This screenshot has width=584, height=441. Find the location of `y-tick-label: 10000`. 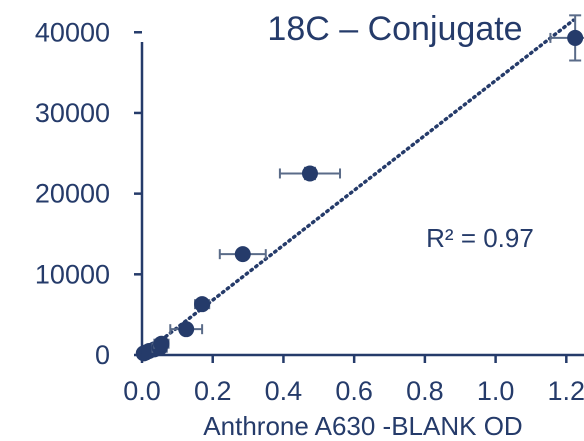

y-tick-label: 10000 is located at coordinates (72, 274).